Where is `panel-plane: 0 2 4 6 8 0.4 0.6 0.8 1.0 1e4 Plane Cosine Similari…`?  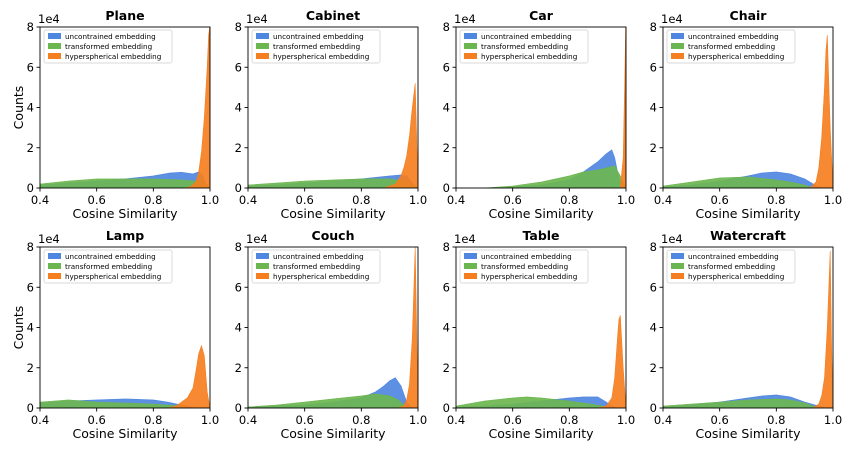 panel-plane: 0 2 4 6 8 0.4 0.6 0.8 1.0 1e4 Plane Cosine Similari… is located at coordinates (123, 114).